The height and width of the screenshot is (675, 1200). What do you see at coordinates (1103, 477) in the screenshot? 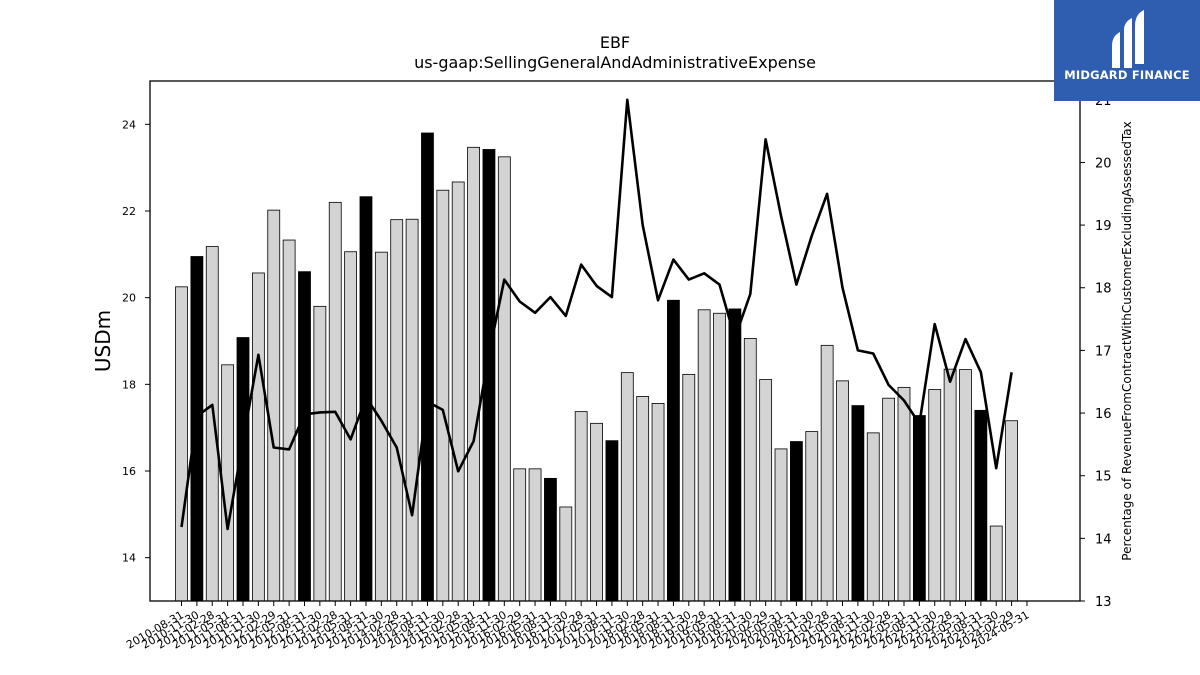
I see `y2-tick-label: 15` at bounding box center [1103, 477].